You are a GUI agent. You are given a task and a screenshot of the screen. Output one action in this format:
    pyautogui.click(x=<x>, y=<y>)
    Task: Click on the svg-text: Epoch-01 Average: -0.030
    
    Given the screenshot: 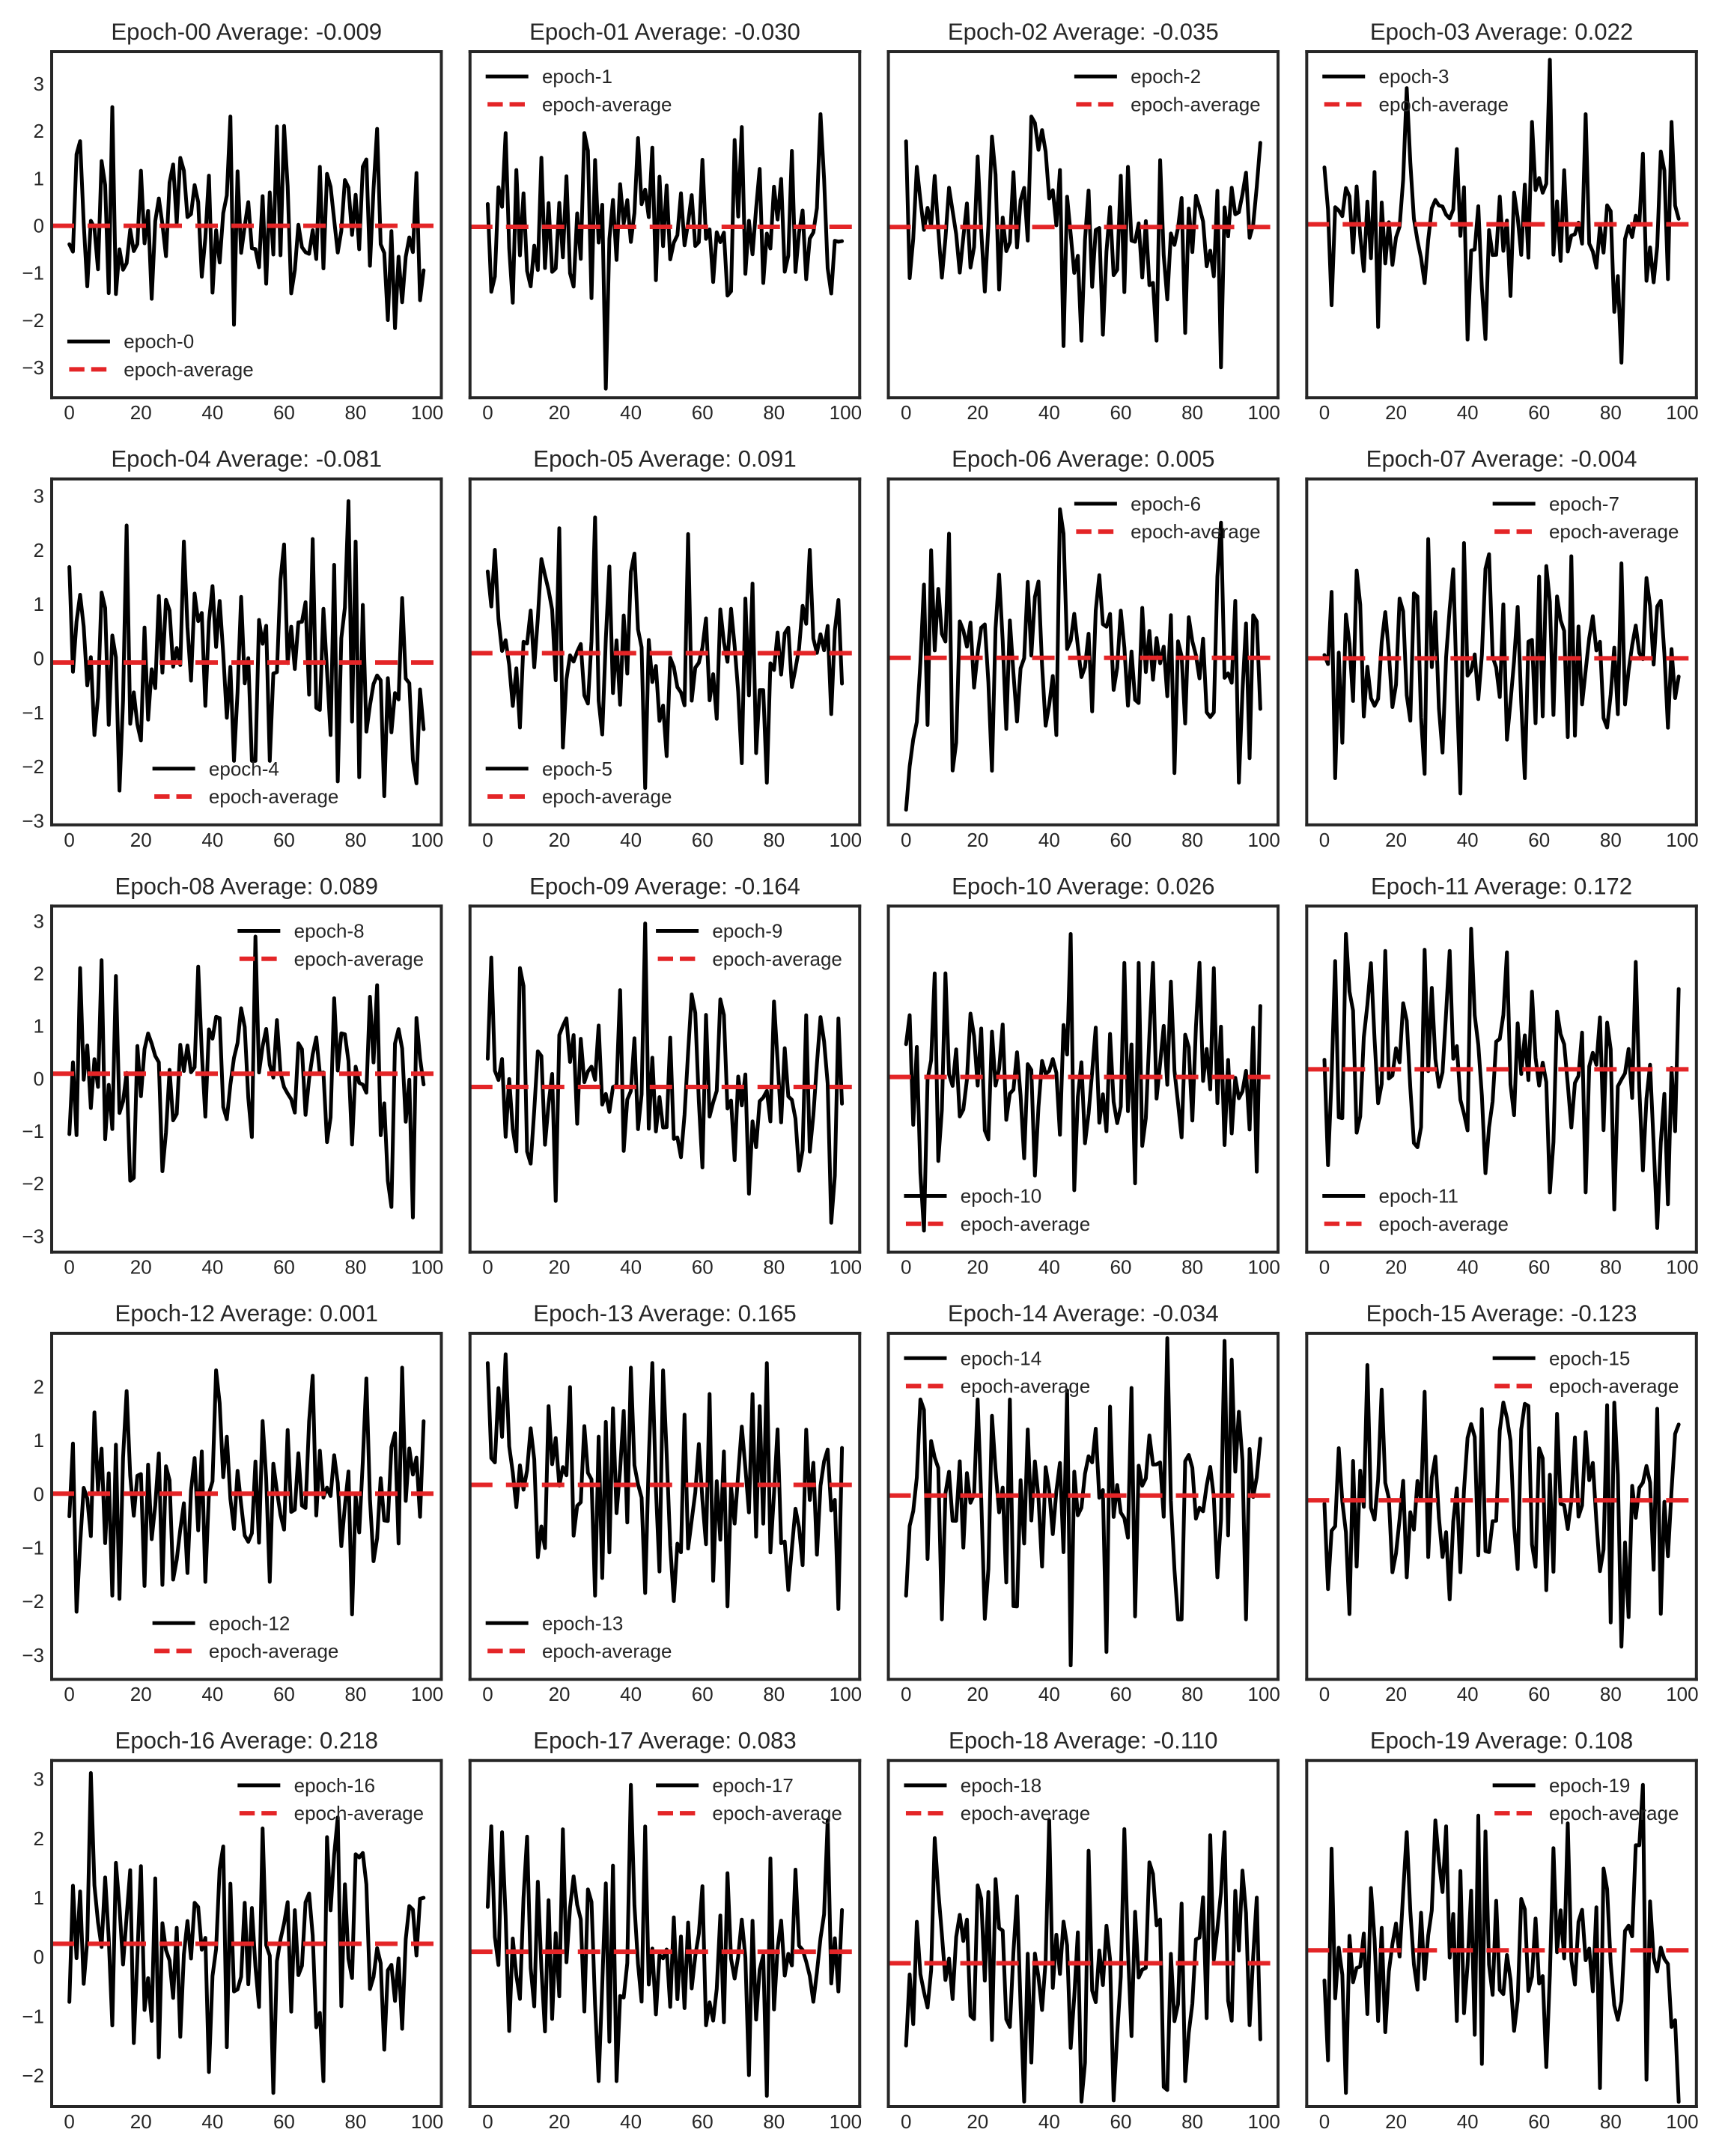 What is the action you would take?
    pyautogui.click(x=664, y=32)
    